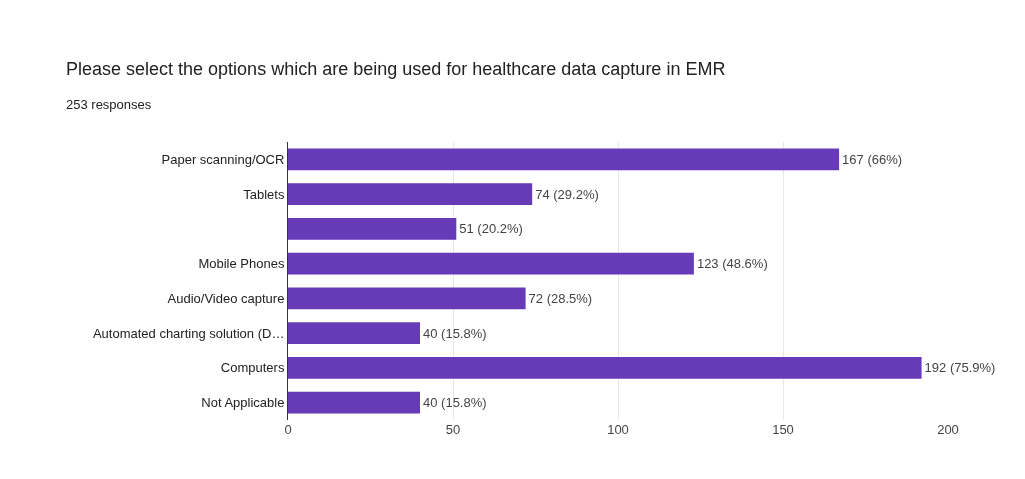 The height and width of the screenshot is (479, 1025). Describe the element at coordinates (252, 368) in the screenshot. I see `y-tick-label: Computers` at that location.